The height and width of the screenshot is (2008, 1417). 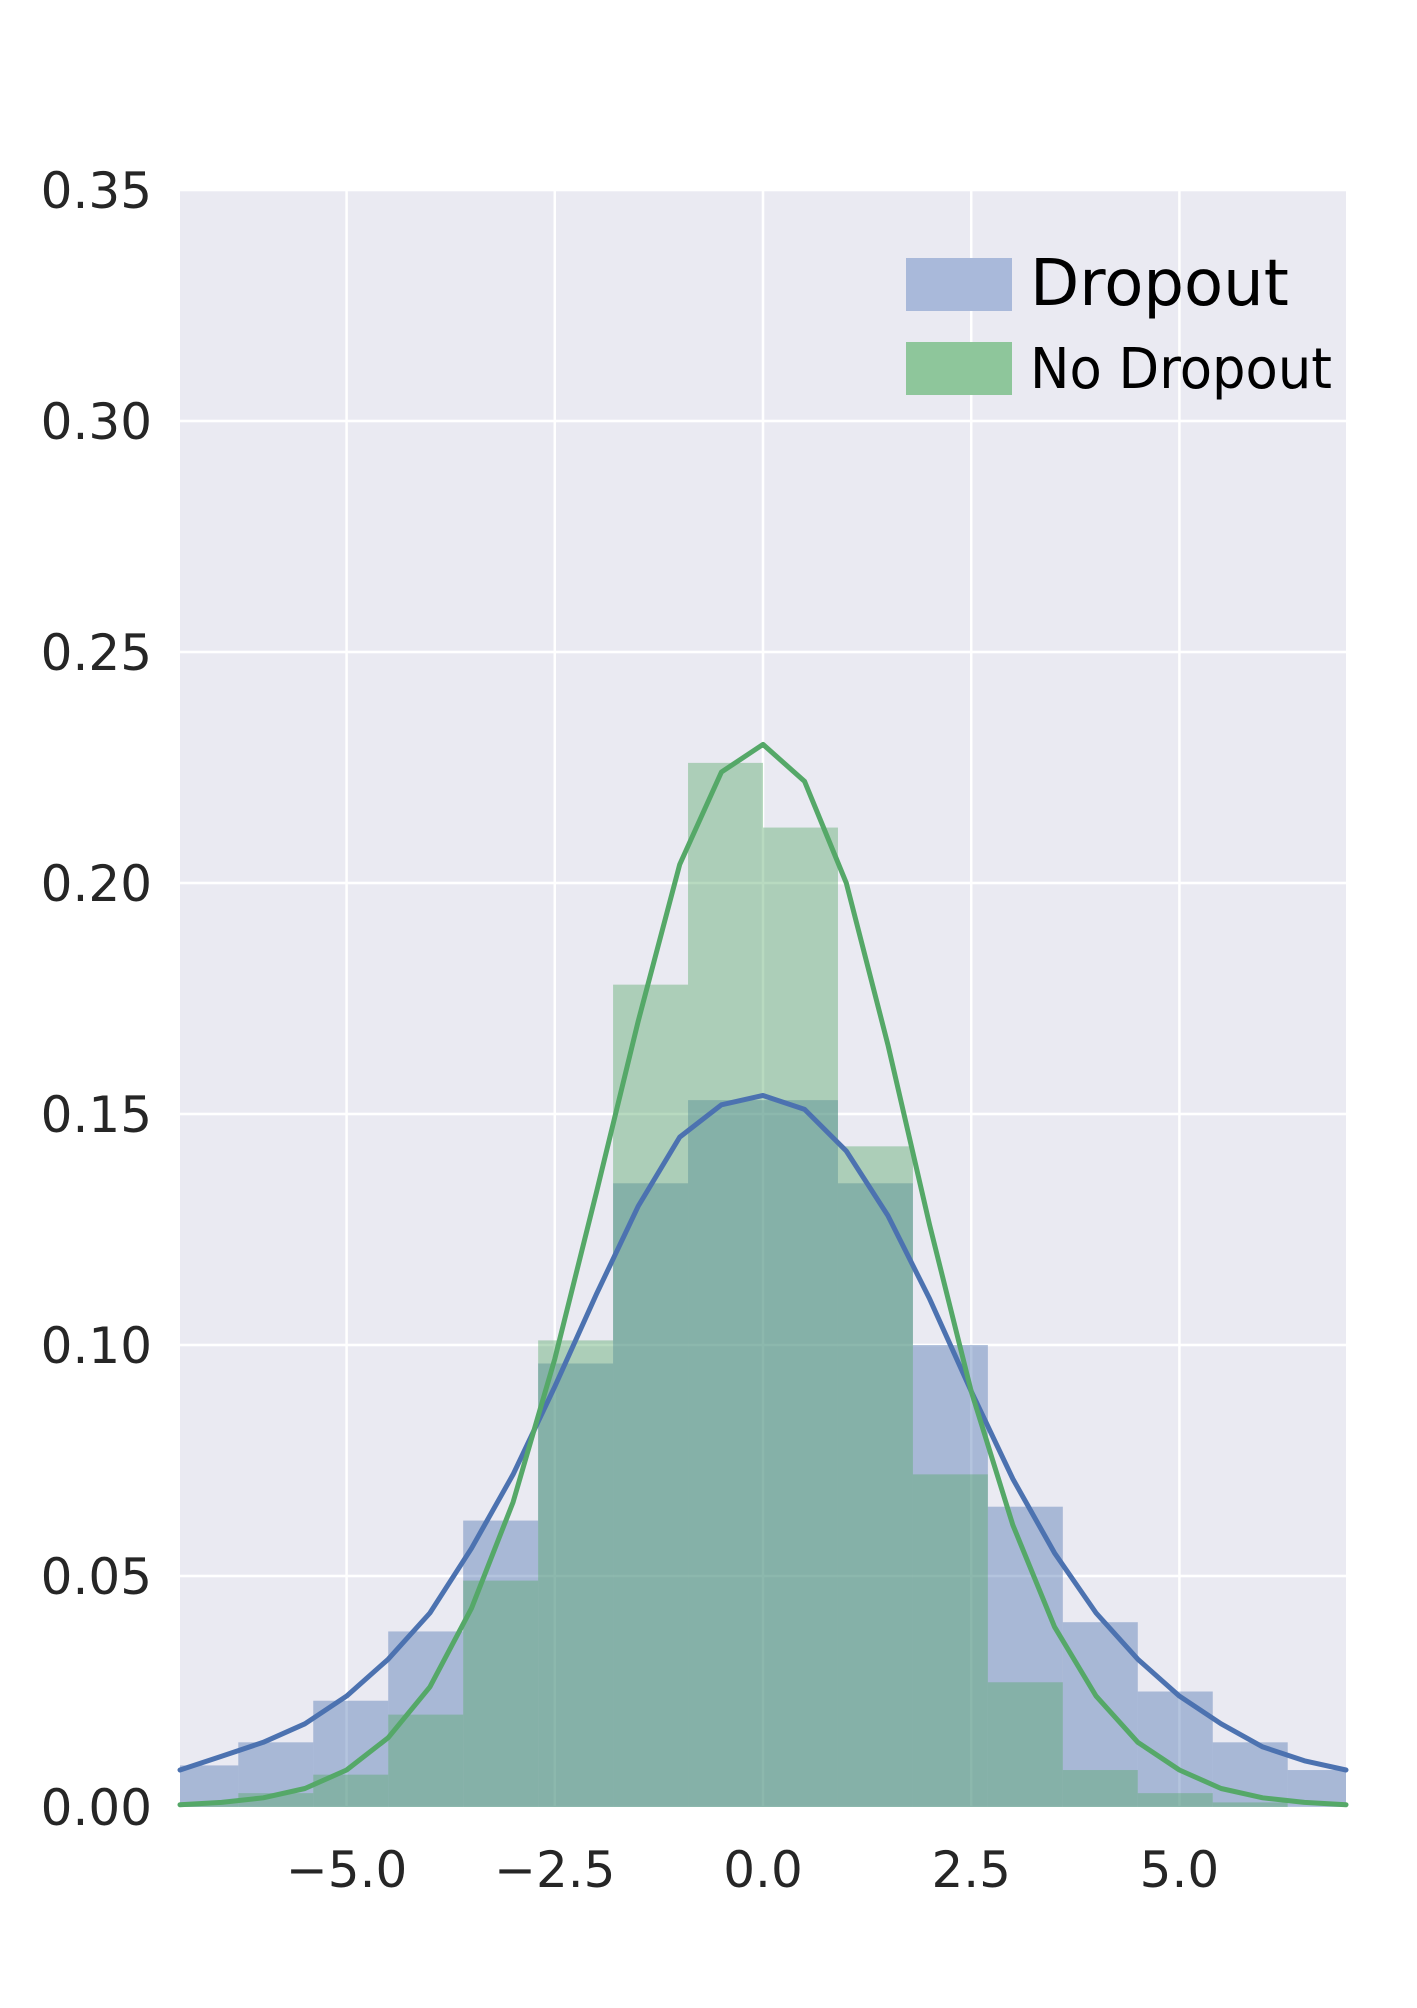 I want to click on legend-label-no-dropout: No Dropout, so click(x=1181, y=369).